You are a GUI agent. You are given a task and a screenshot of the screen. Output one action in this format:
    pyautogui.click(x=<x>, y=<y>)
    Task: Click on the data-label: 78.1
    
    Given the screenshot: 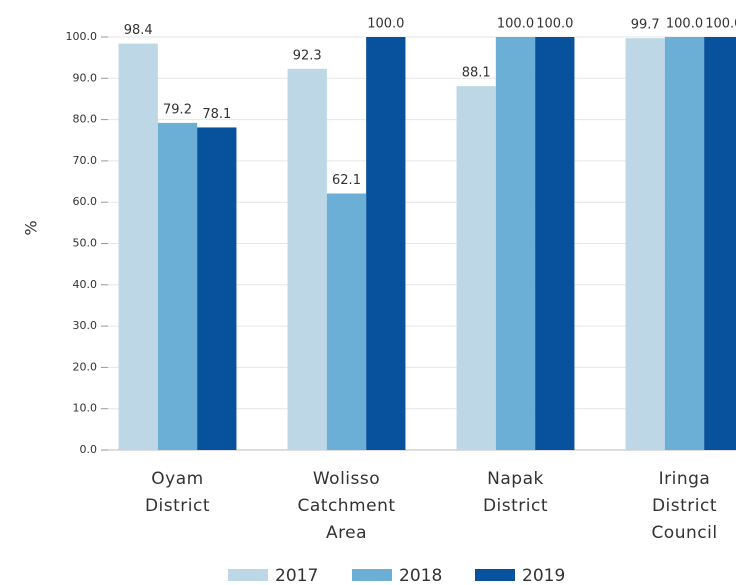 What is the action you would take?
    pyautogui.click(x=216, y=114)
    